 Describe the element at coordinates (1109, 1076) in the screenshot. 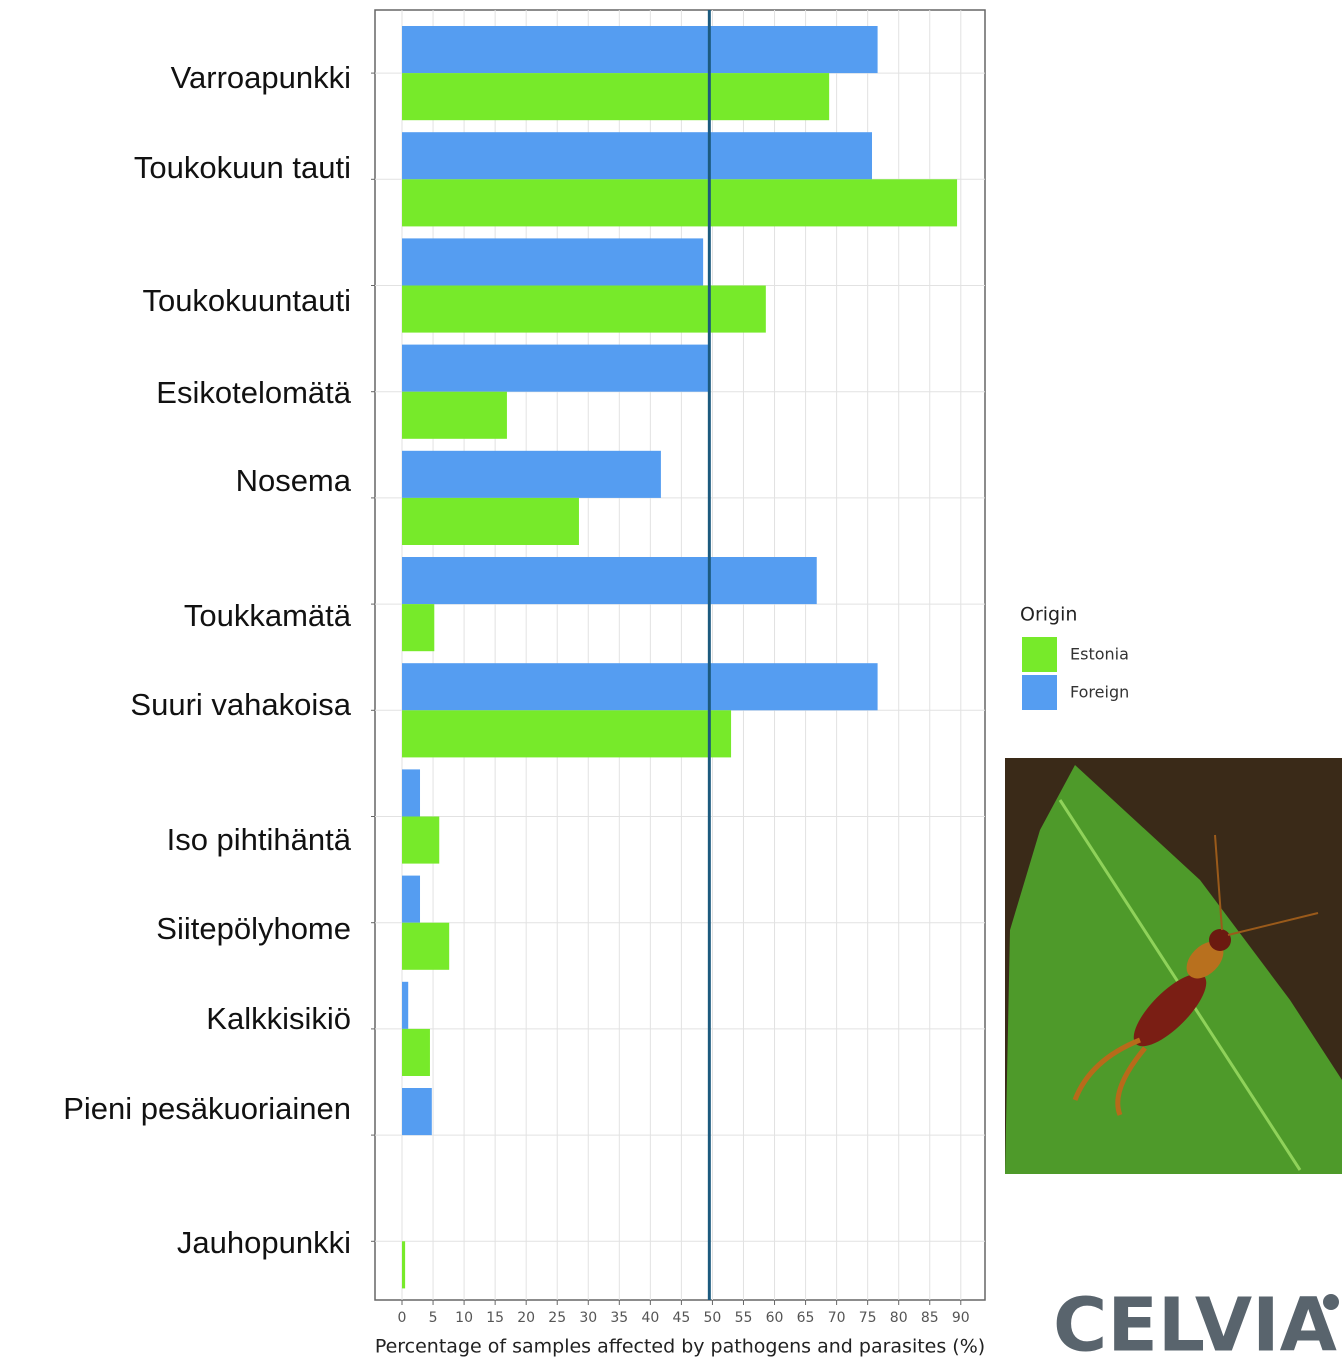

I see `insect-pincers` at that location.